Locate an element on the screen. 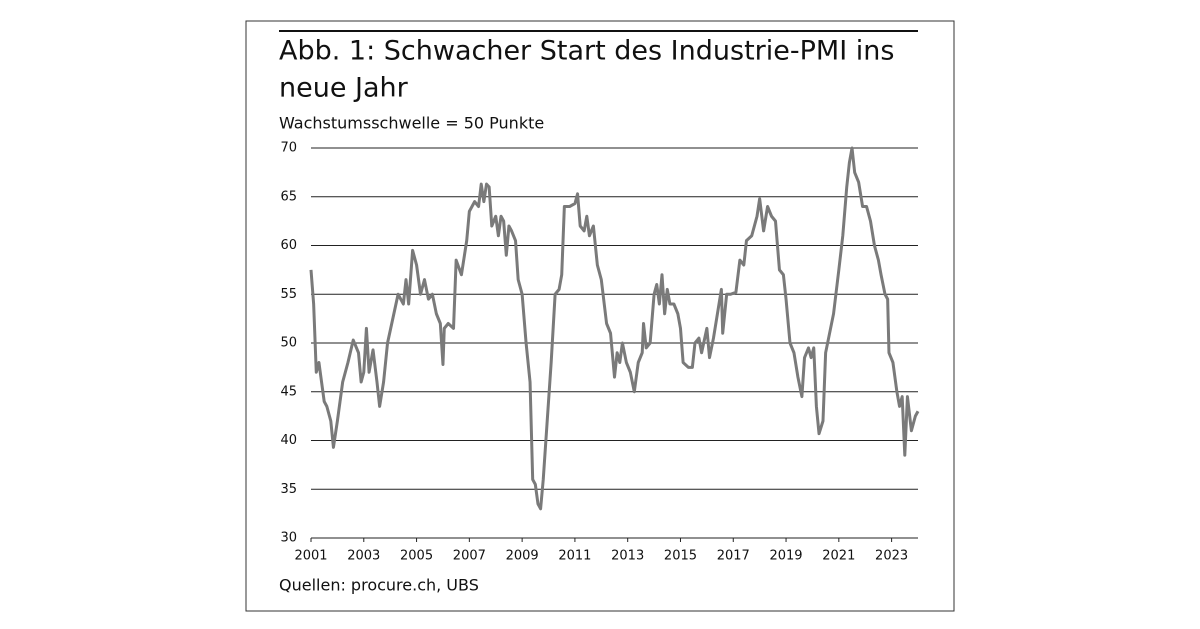 This screenshot has width=1200, height=629. x-tick-label: 2009 is located at coordinates (522, 556).